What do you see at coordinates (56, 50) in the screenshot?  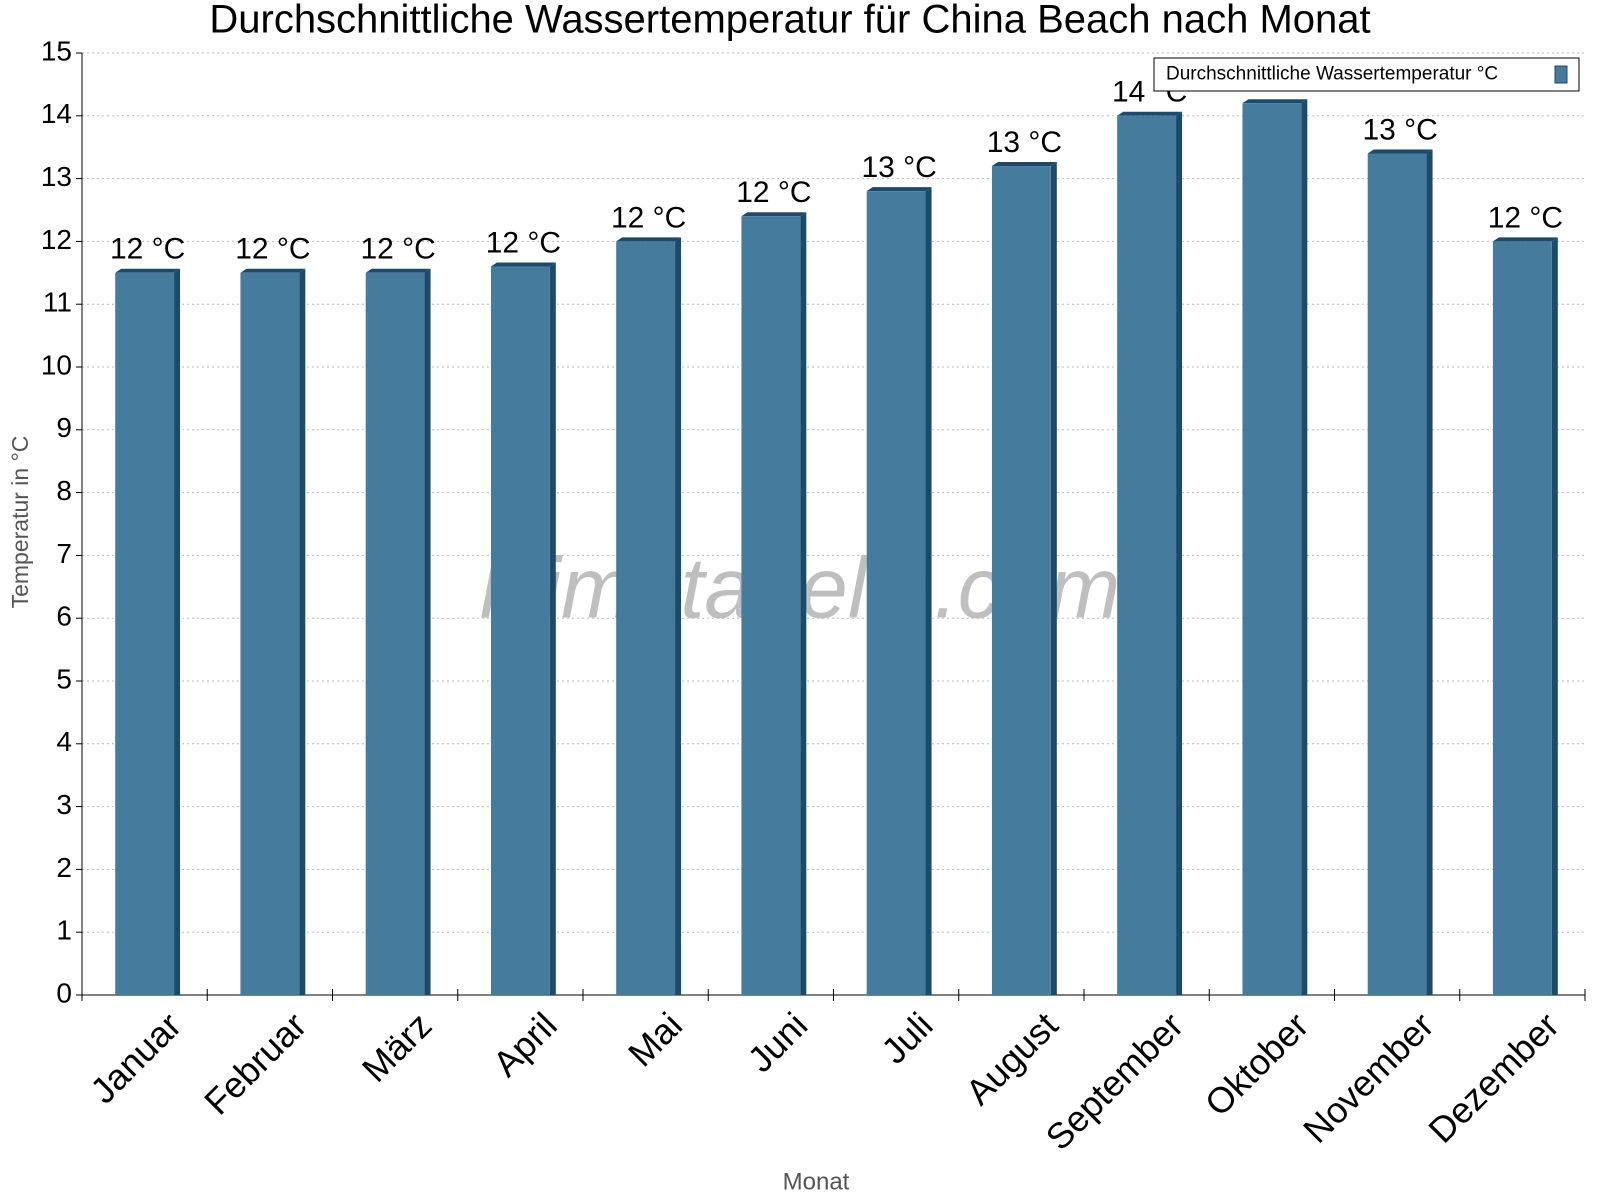 I see `y-tick-label: 15` at bounding box center [56, 50].